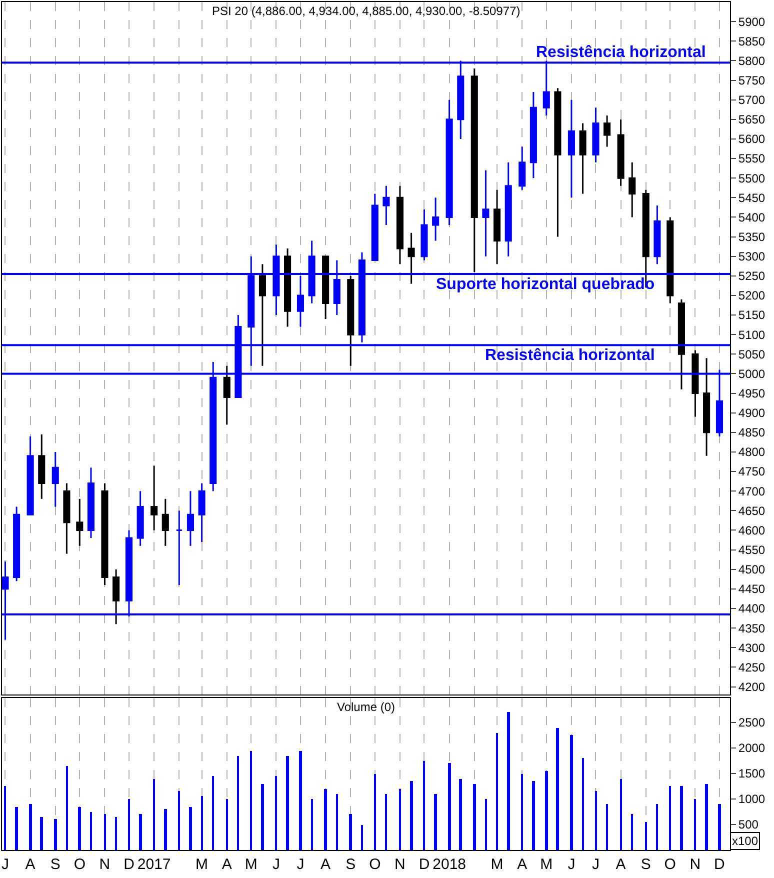 The height and width of the screenshot is (878, 774). Describe the element at coordinates (752, 748) in the screenshot. I see `y-tick-label: 2000` at that location.